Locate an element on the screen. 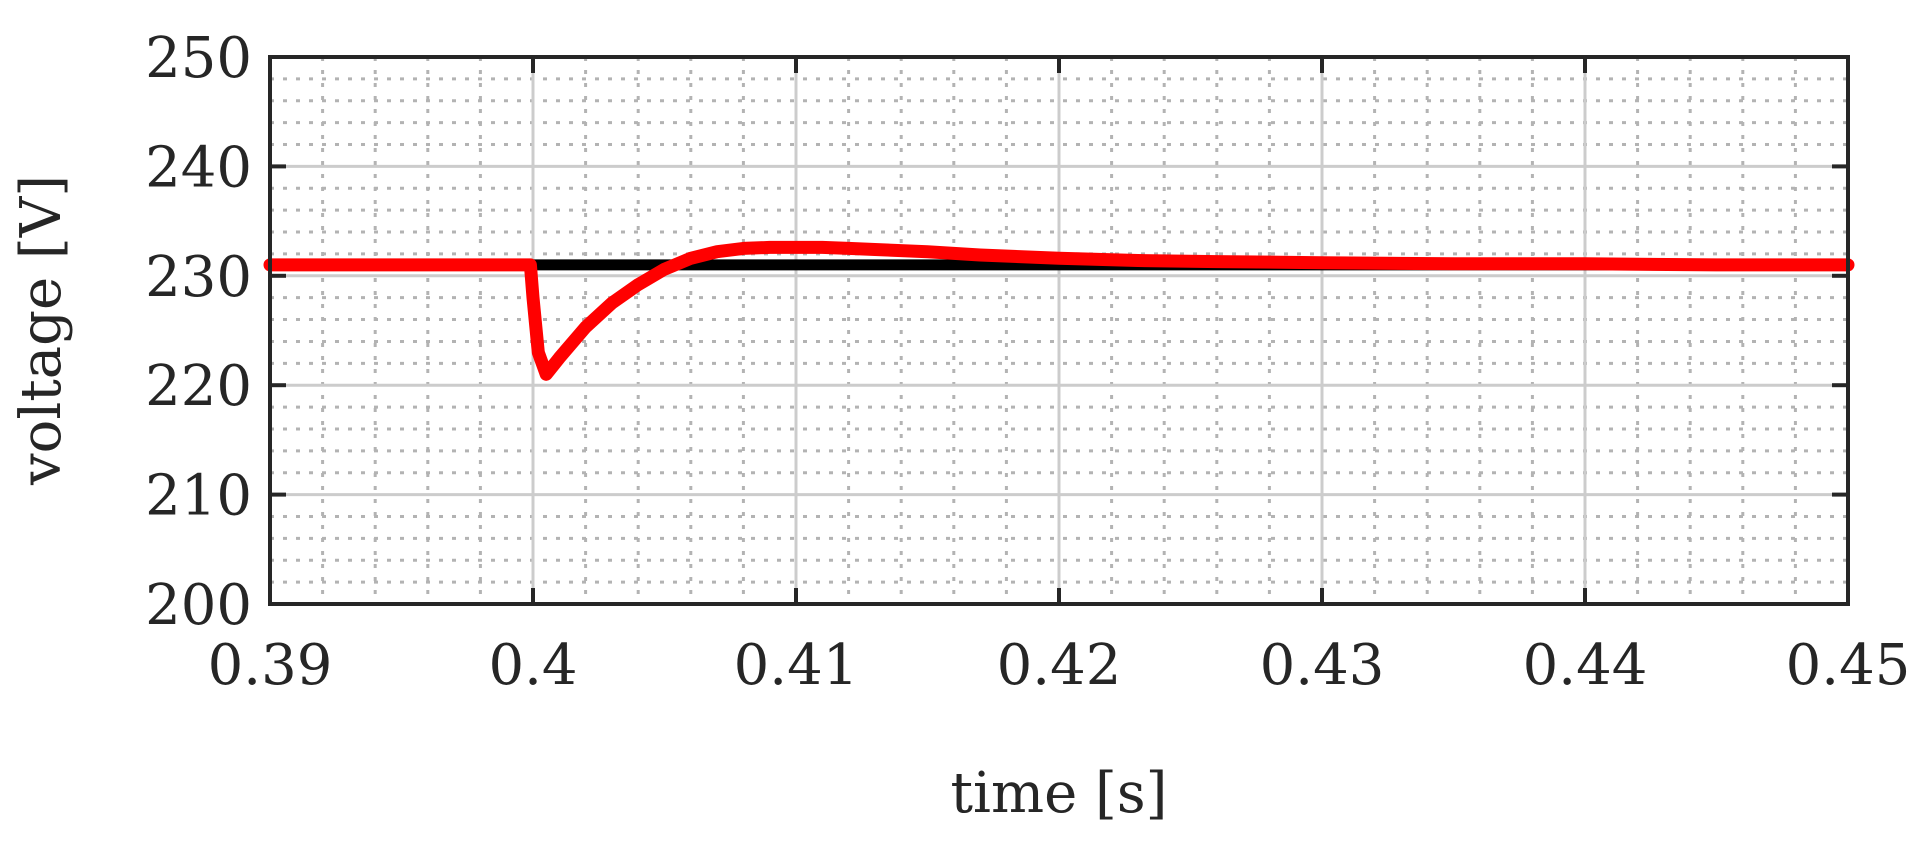 This screenshot has width=1920, height=856. x-tick-label: 0.39 is located at coordinates (270, 665).